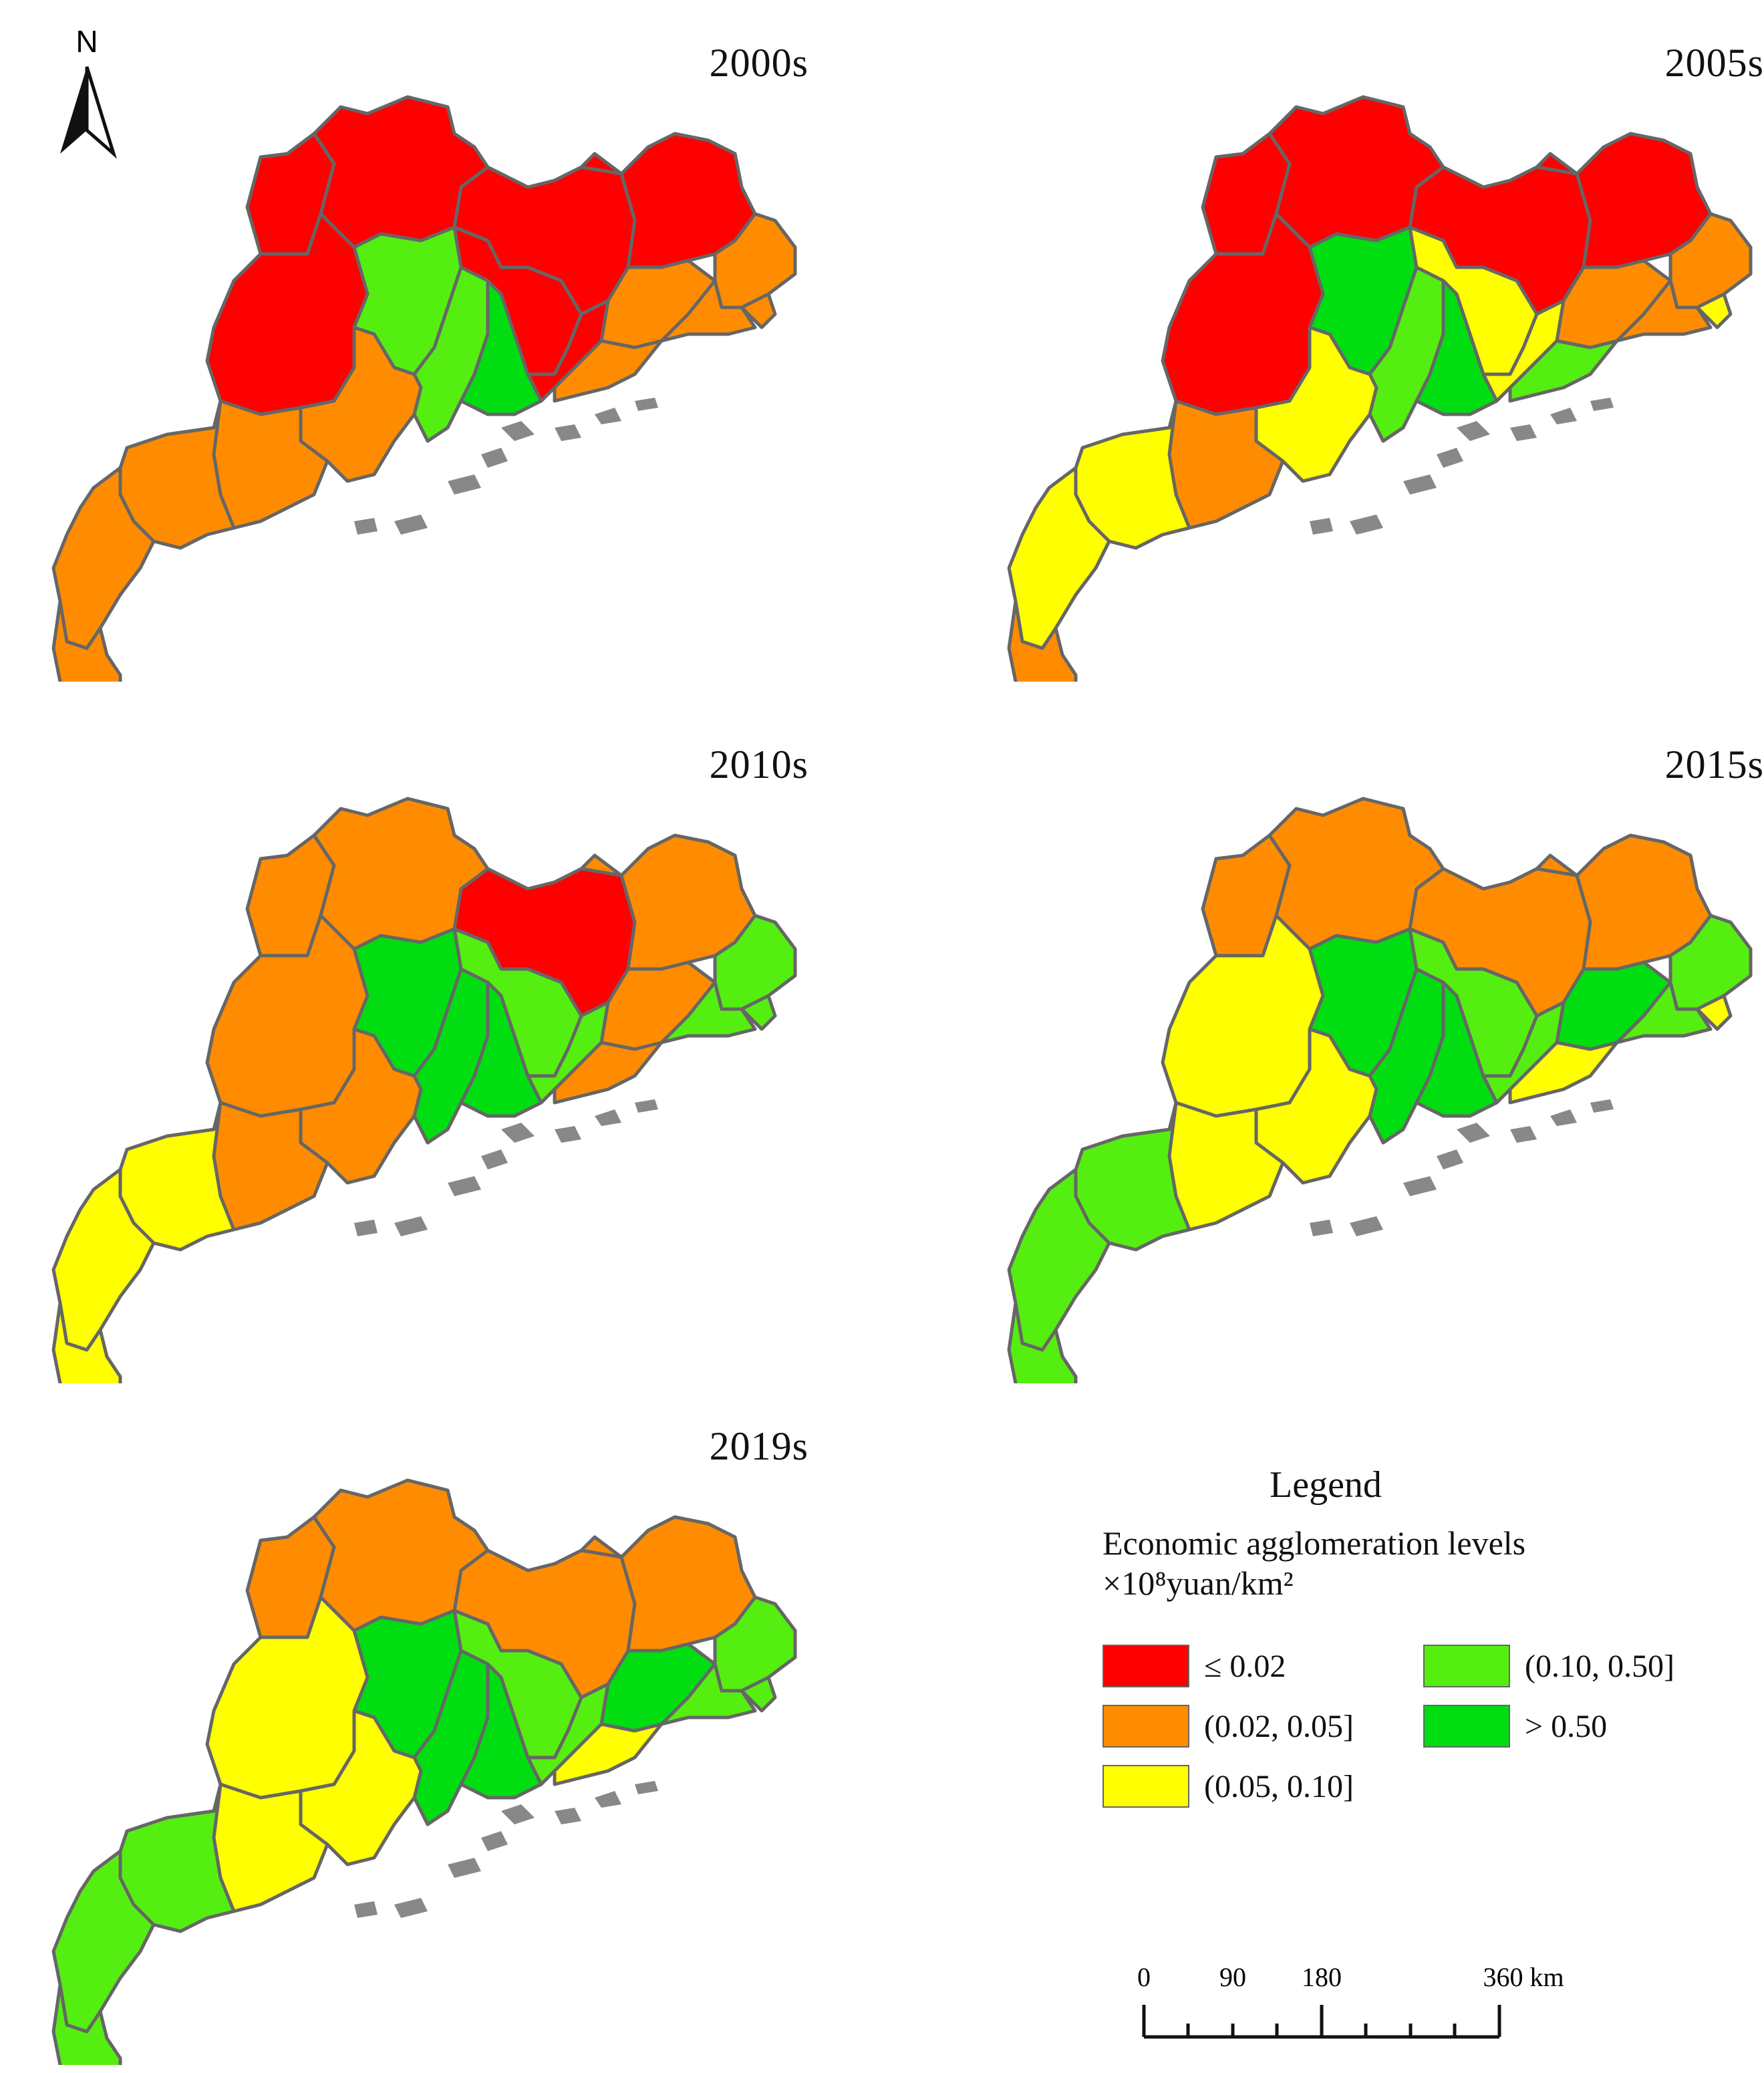 This screenshot has width=1764, height=2073. What do you see at coordinates (759, 63) in the screenshot?
I see `panel-title: 2000s` at bounding box center [759, 63].